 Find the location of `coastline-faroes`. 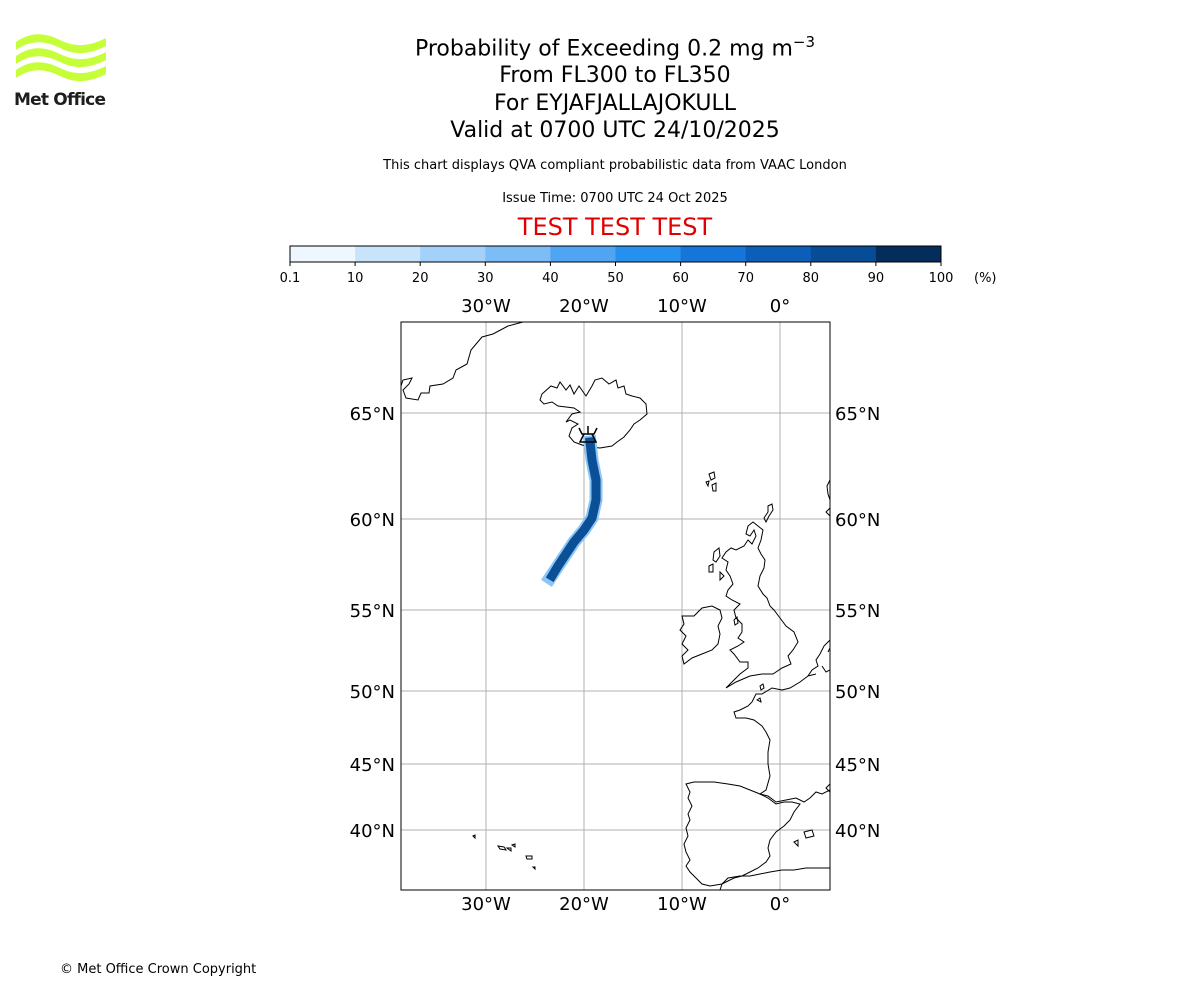

coastline-faroes is located at coordinates (711, 481).